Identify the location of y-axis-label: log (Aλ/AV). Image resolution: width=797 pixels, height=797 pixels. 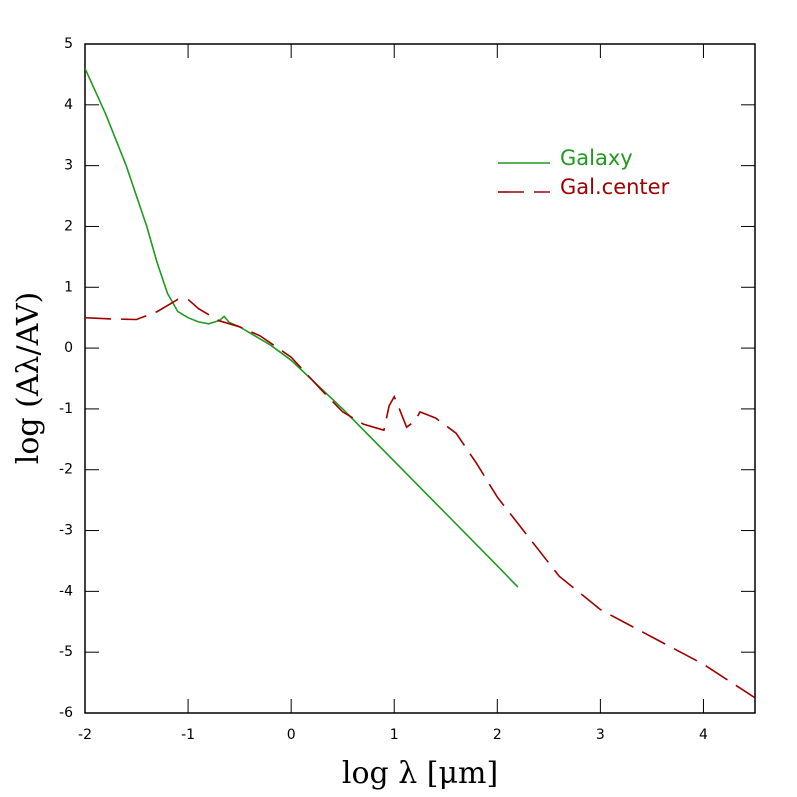
(28, 378).